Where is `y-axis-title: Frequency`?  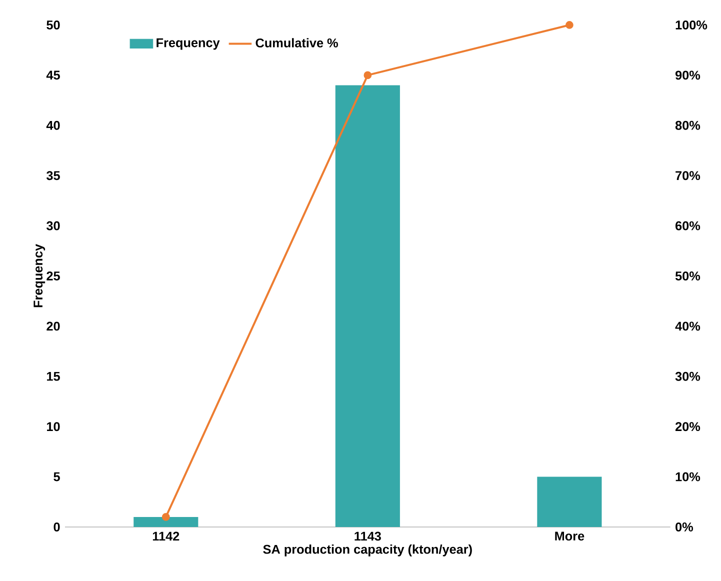 y-axis-title: Frequency is located at coordinates (40, 276).